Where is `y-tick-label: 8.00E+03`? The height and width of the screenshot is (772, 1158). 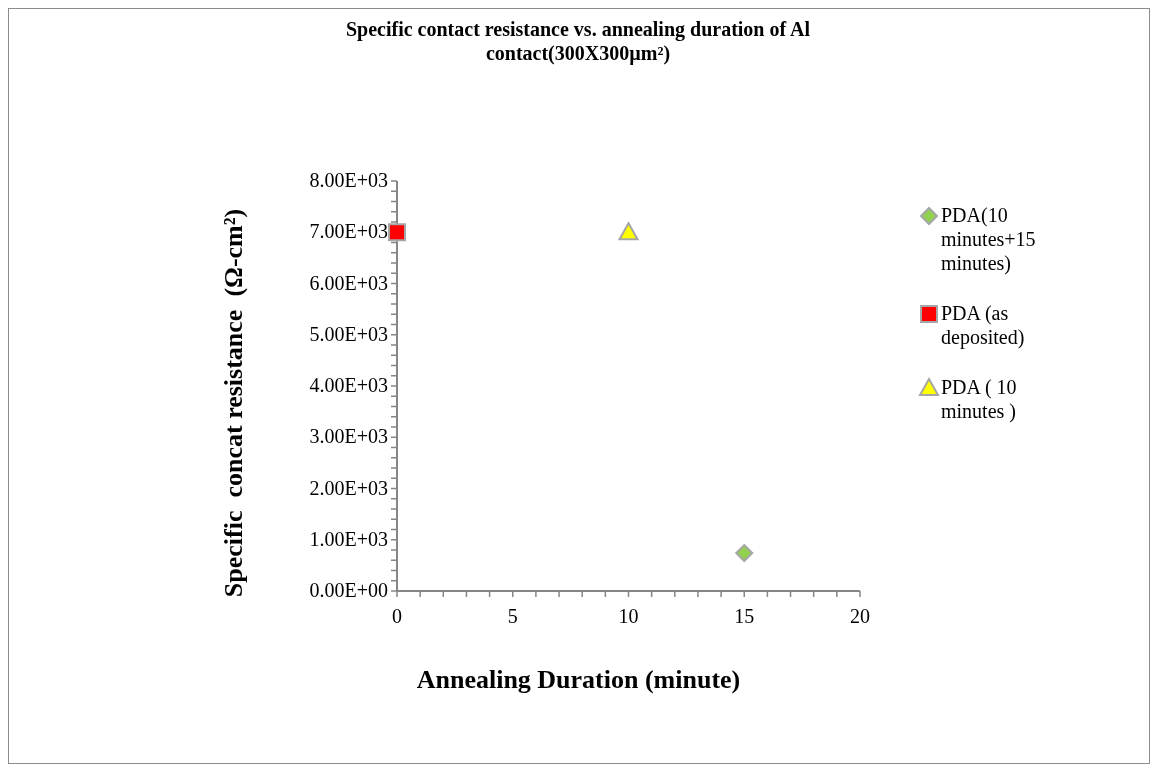
y-tick-label: 8.00E+03 is located at coordinates (348, 180).